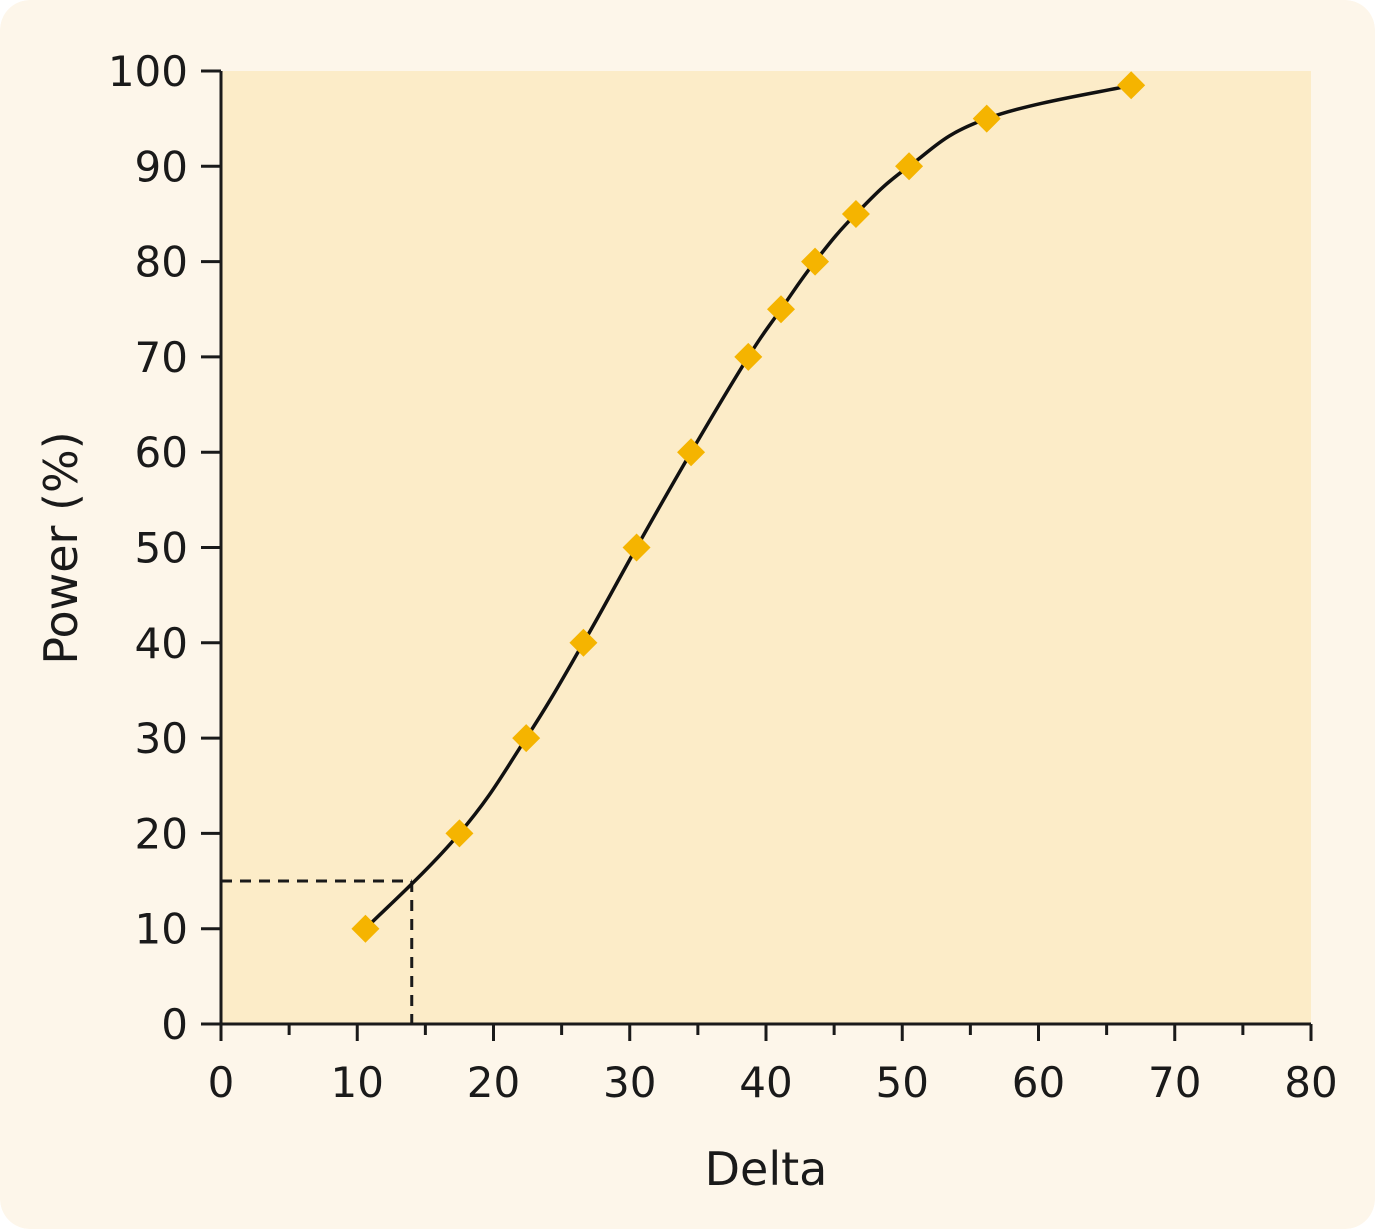 The height and width of the screenshot is (1229, 1375). What do you see at coordinates (765, 1082) in the screenshot?
I see `x-tick-label: 40` at bounding box center [765, 1082].